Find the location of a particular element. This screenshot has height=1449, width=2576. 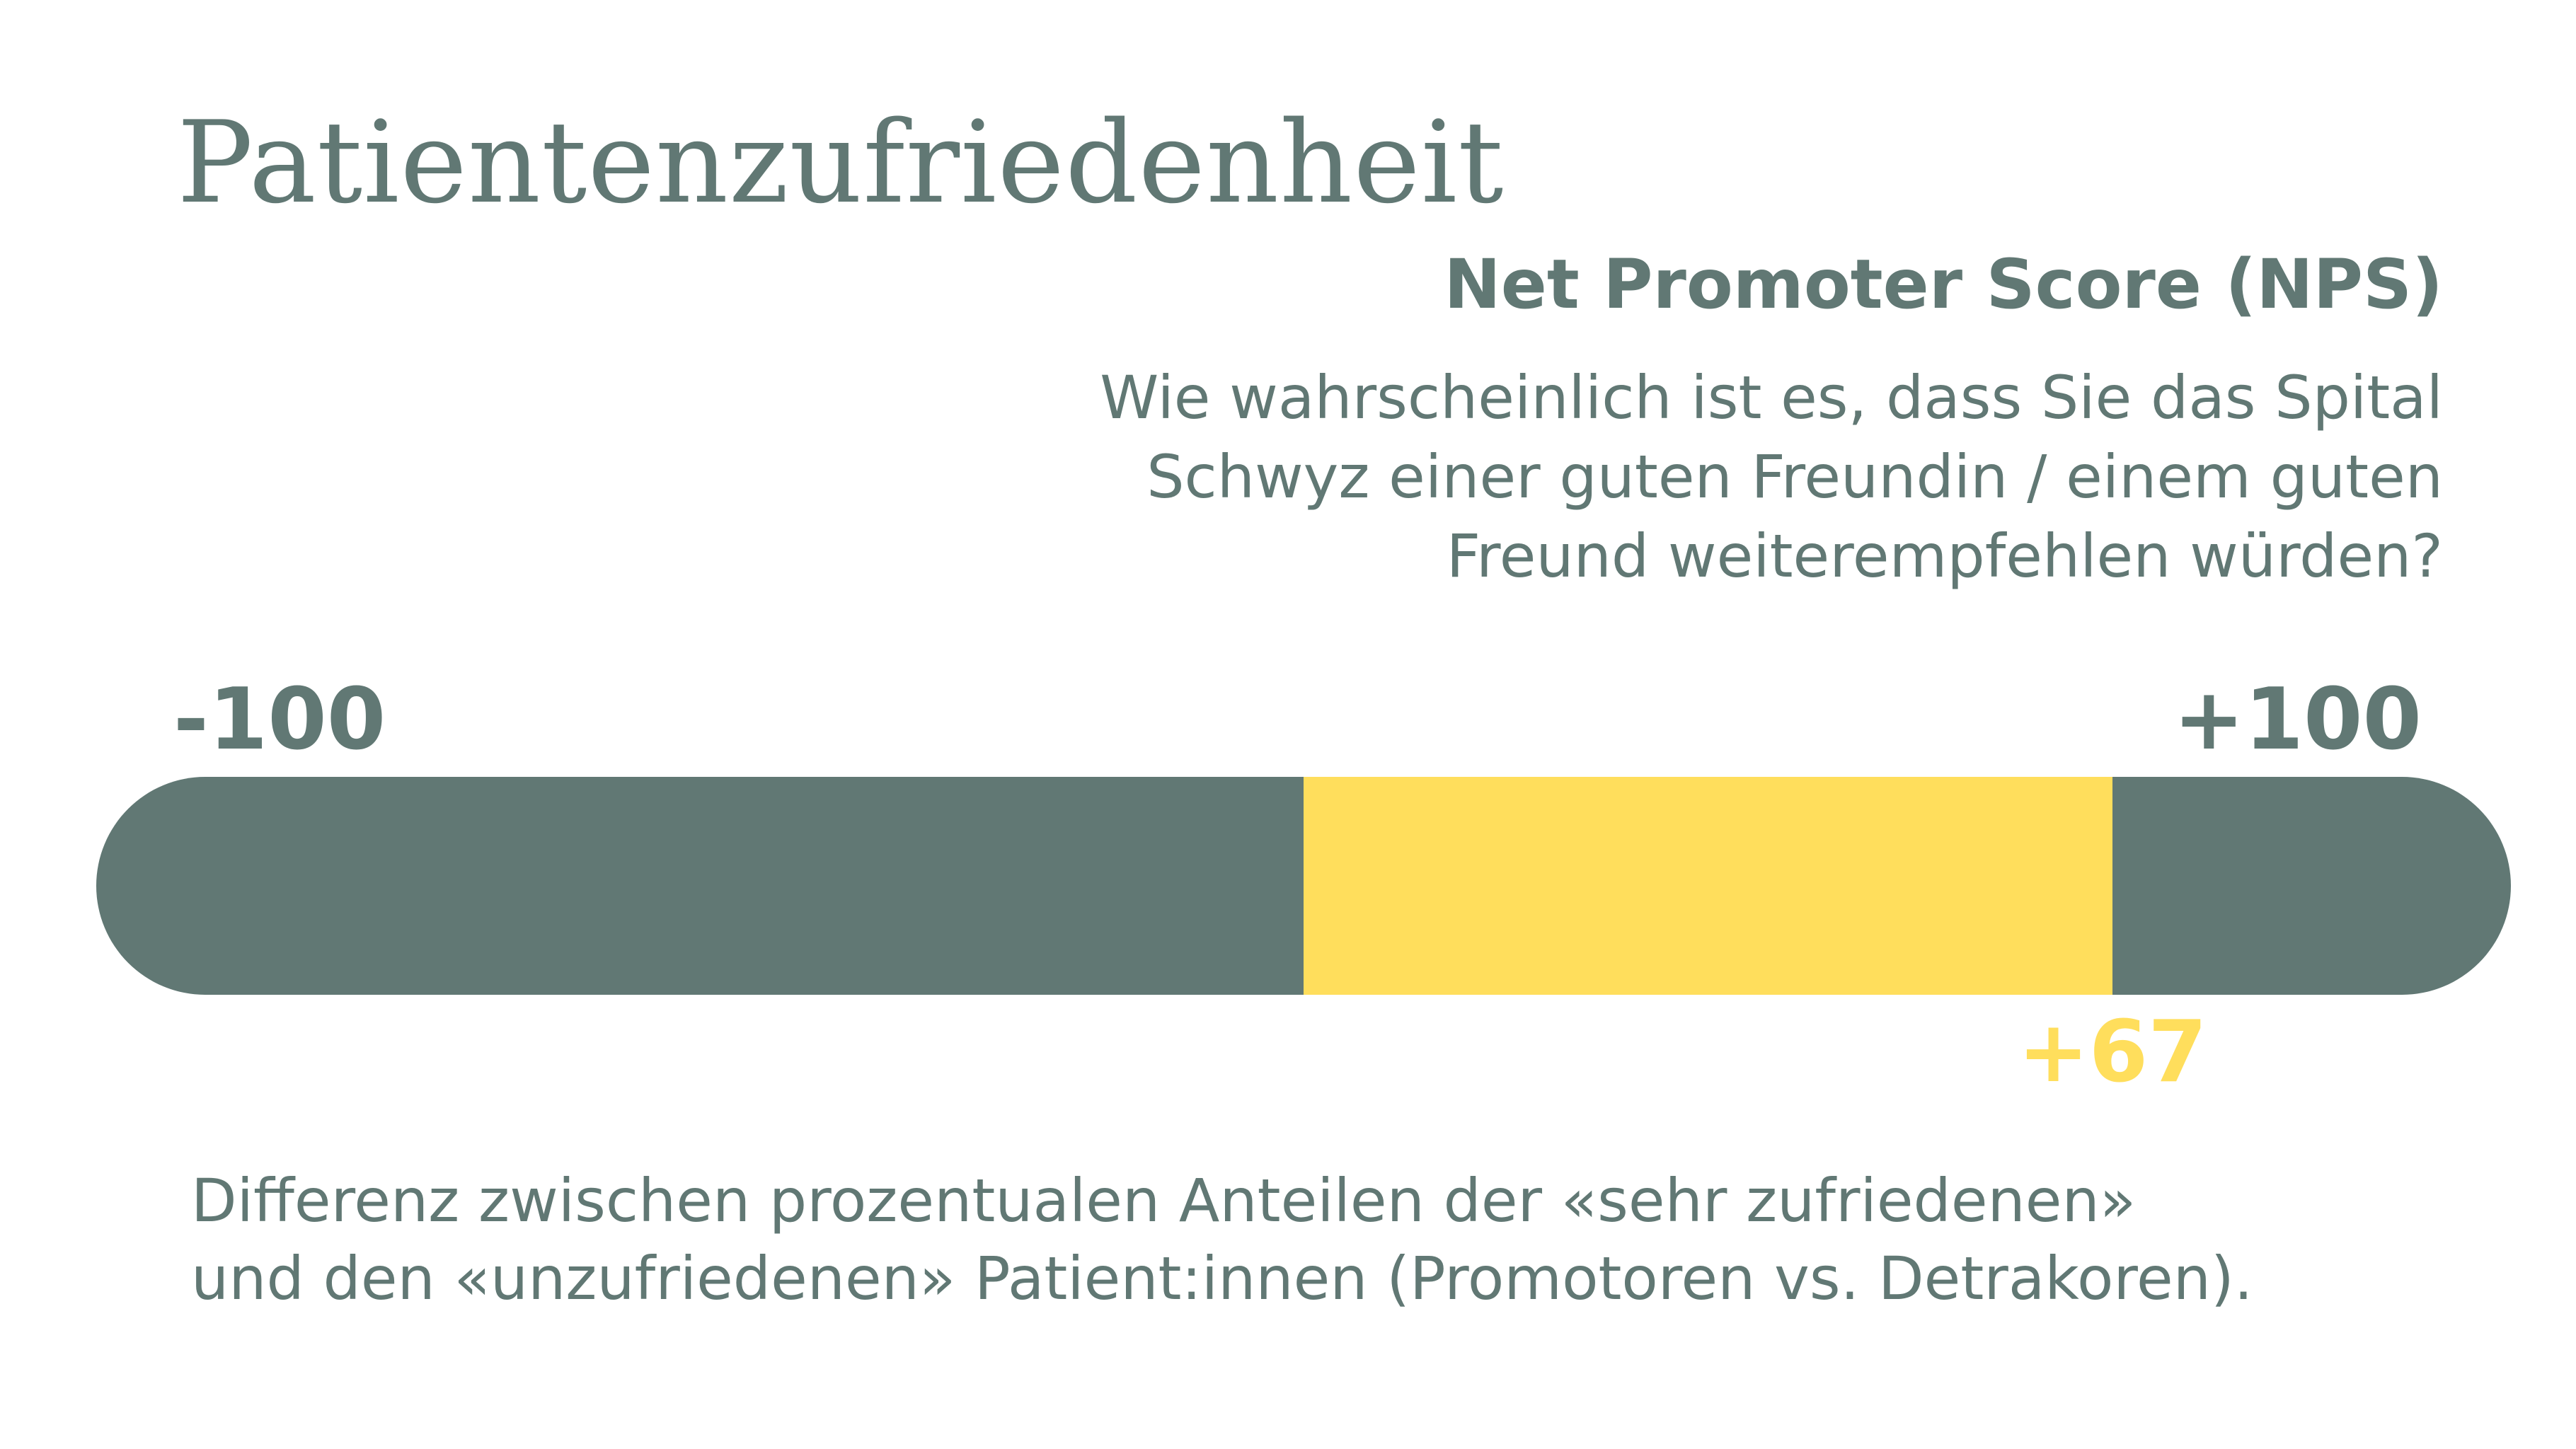

scale-max-label: +100 is located at coordinates (2298, 720).